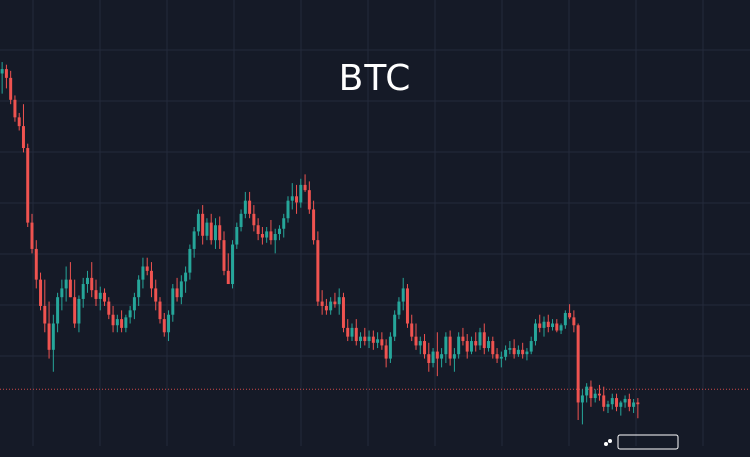  What do you see at coordinates (641, 442) in the screenshot?
I see `watermark-logo-glyph` at bounding box center [641, 442].